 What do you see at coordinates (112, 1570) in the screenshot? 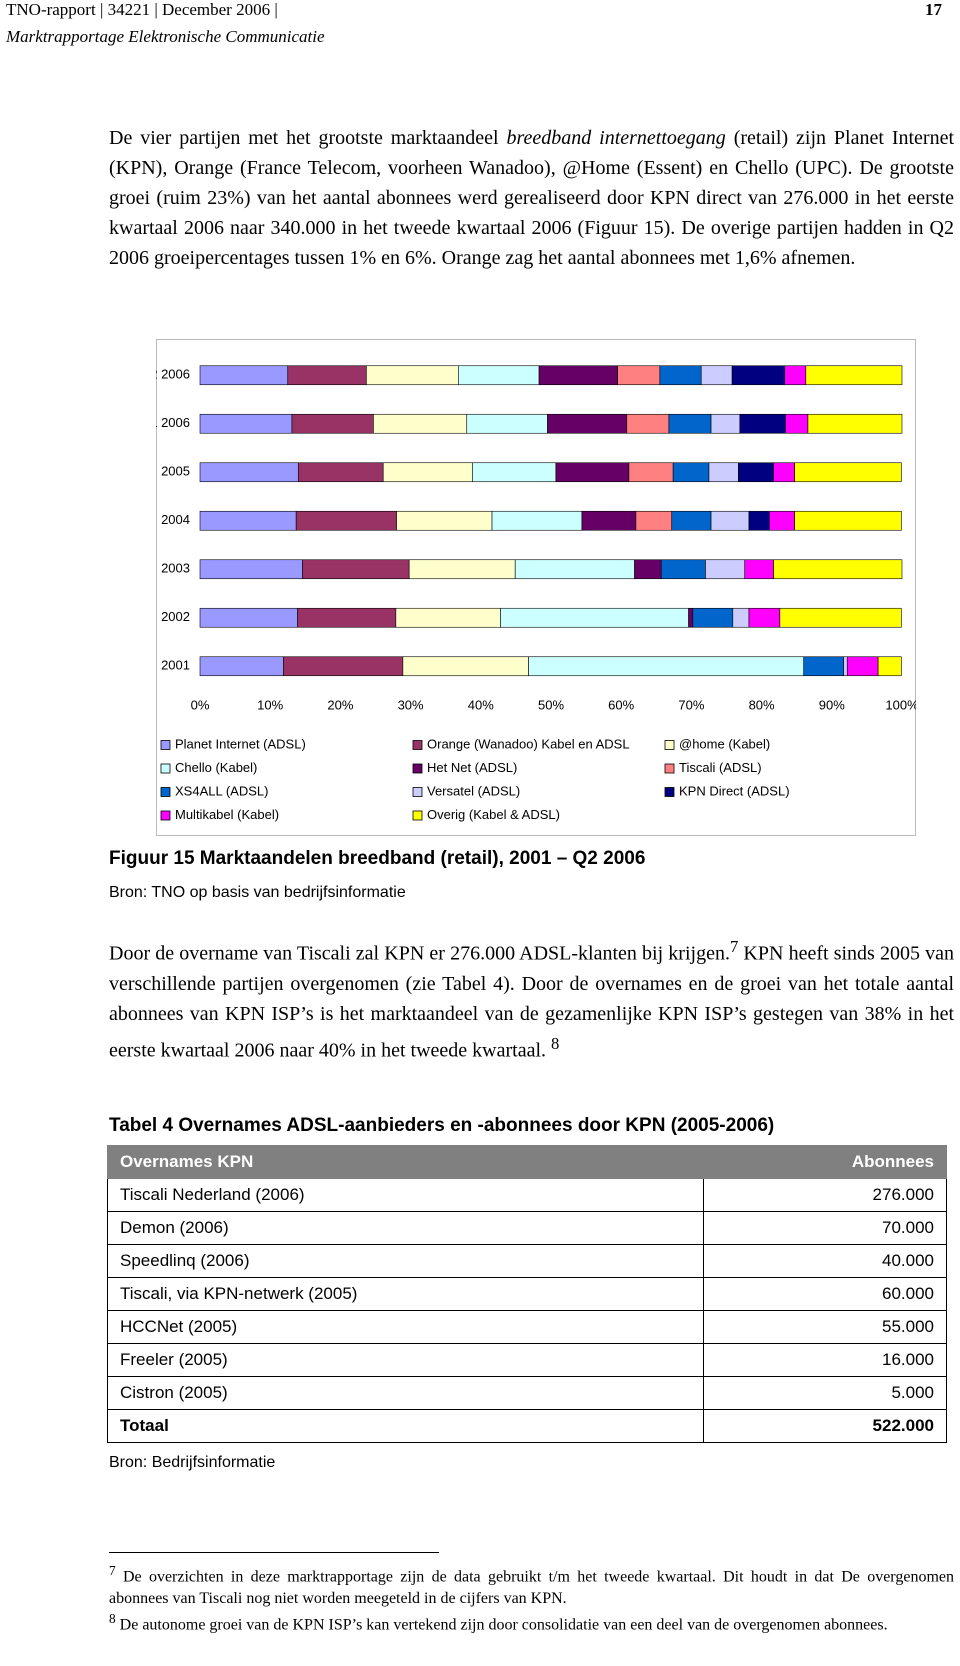
I see `footnote-number: 7` at bounding box center [112, 1570].